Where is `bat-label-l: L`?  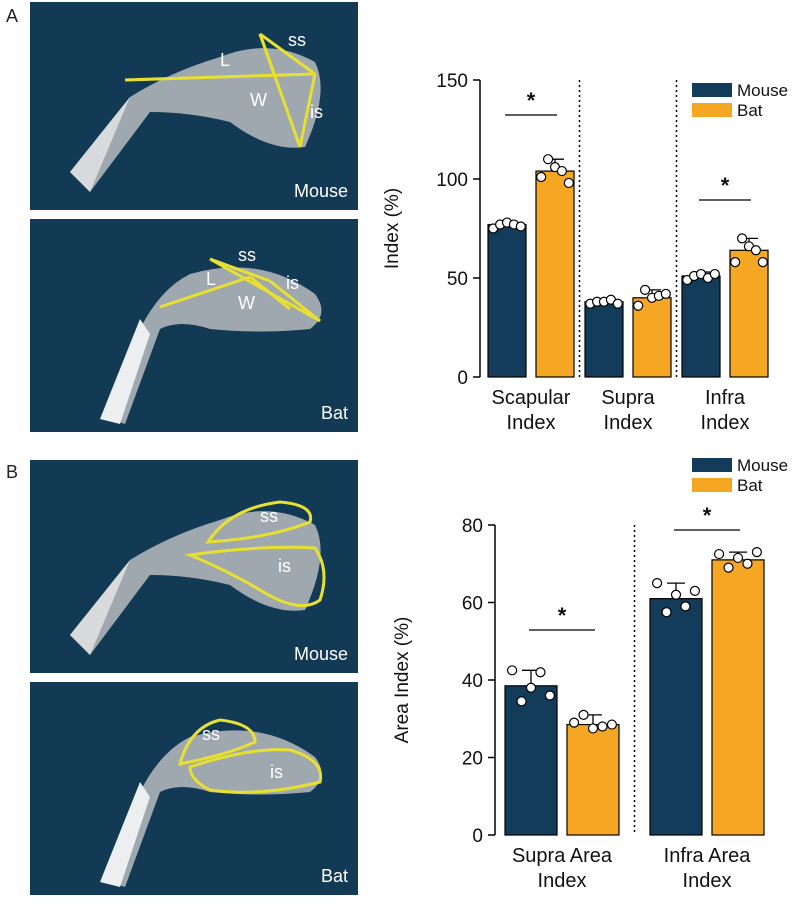 bat-label-l: L is located at coordinates (211, 279).